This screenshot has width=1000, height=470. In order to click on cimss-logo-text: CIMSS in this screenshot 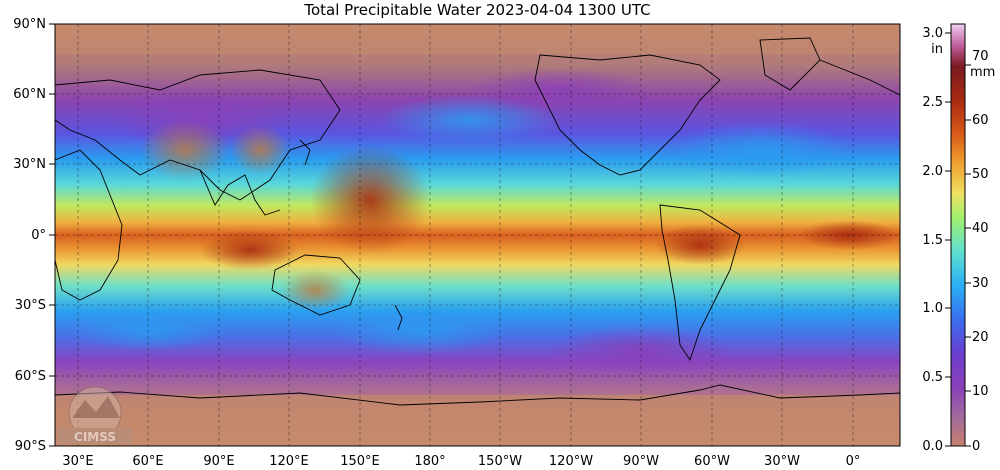, I will do `click(95, 437)`.